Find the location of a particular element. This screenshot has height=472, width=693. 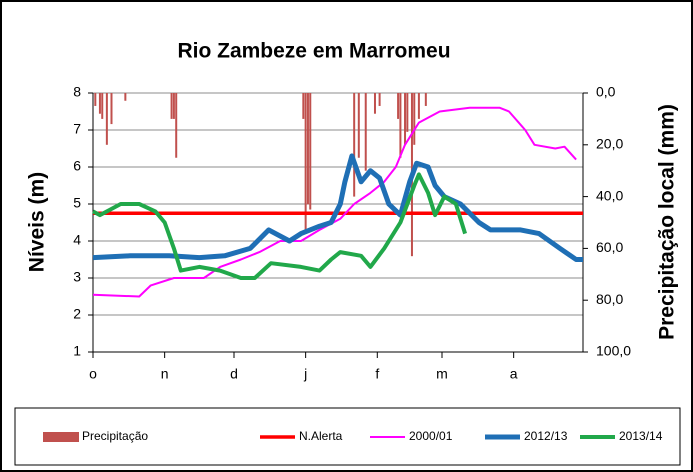

x-tick-label: f is located at coordinates (377, 374).